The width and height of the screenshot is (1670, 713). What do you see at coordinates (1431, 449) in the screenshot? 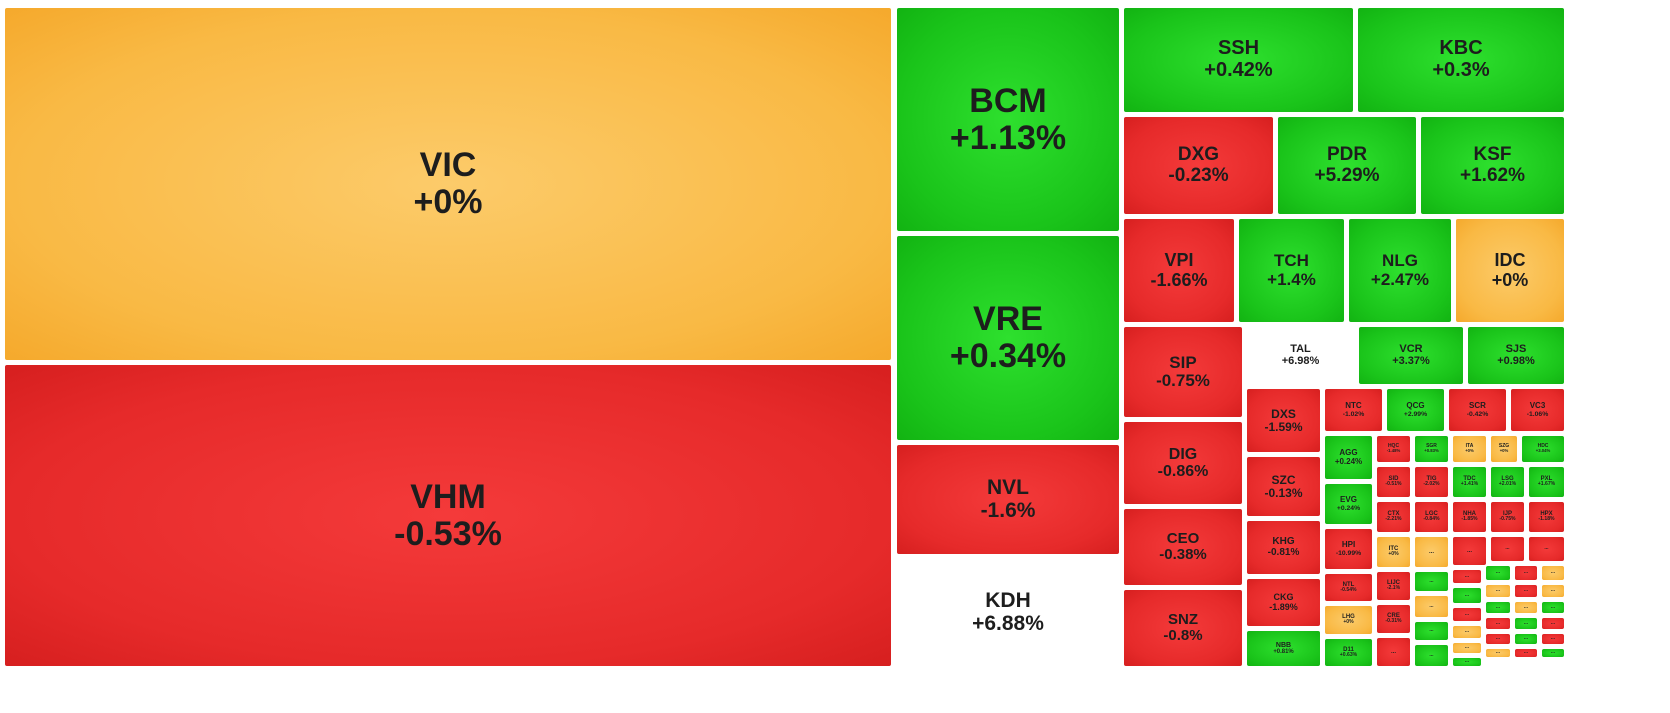
I see `treemap-tile: SGR +0.83%` at bounding box center [1431, 449].